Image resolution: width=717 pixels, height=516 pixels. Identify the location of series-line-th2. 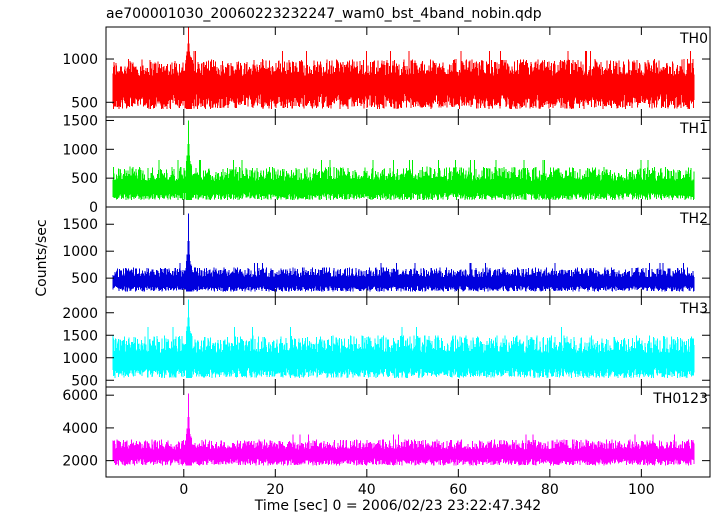
(403, 252).